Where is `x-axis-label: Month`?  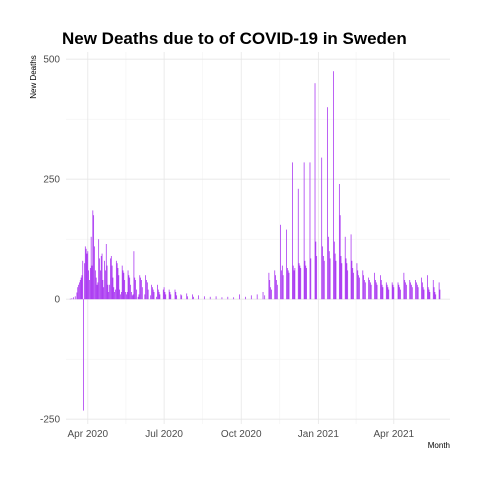
x-axis-label: Month is located at coordinates (439, 445).